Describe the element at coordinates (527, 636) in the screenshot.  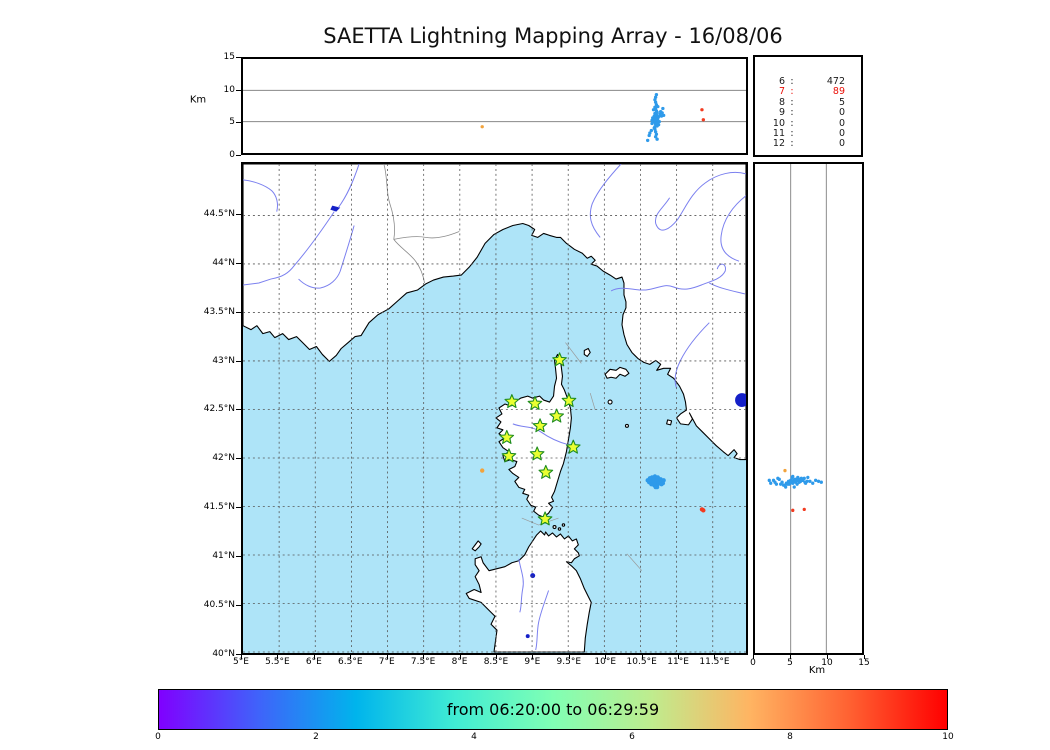
I see `lake-sardinia` at that location.